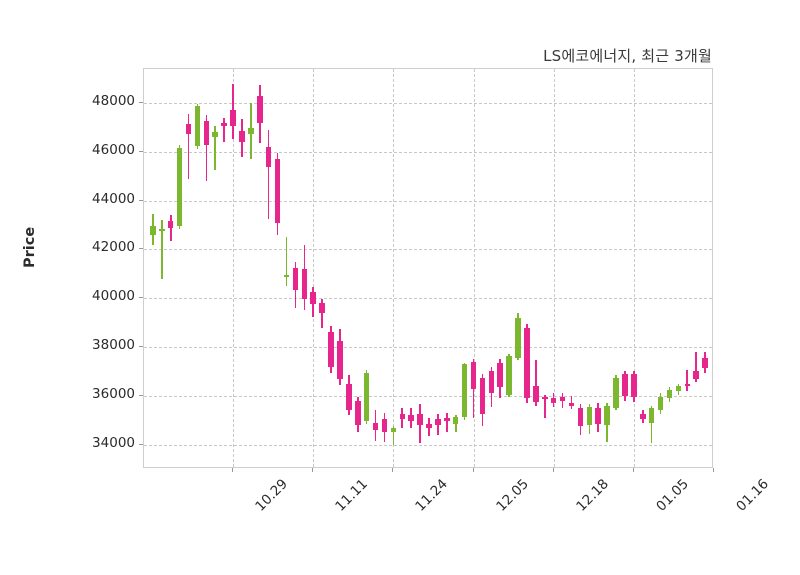 The width and height of the screenshot is (800, 575). I want to click on y-tick-label: 46000, so click(113, 149).